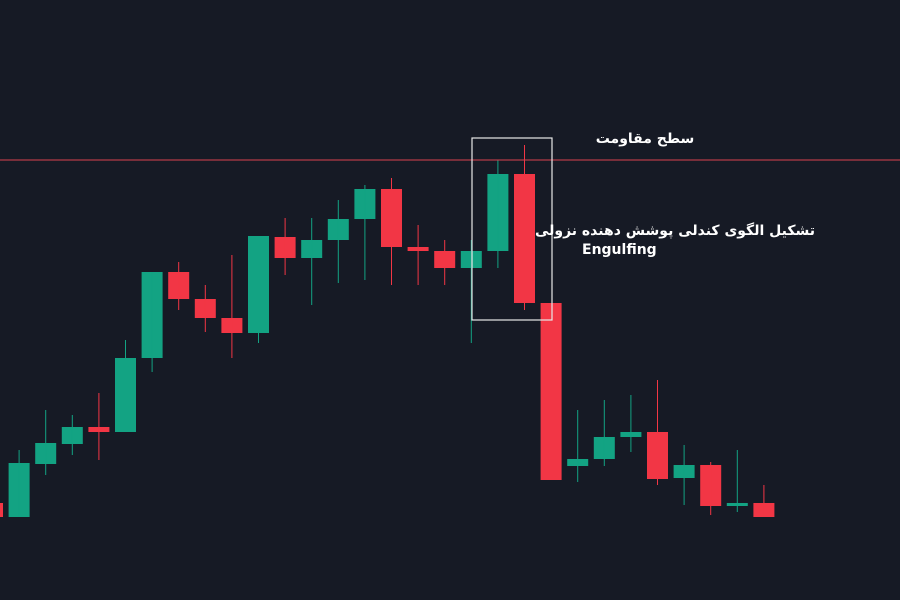 The height and width of the screenshot is (600, 900). I want to click on annotation: Engulfing, so click(619, 250).